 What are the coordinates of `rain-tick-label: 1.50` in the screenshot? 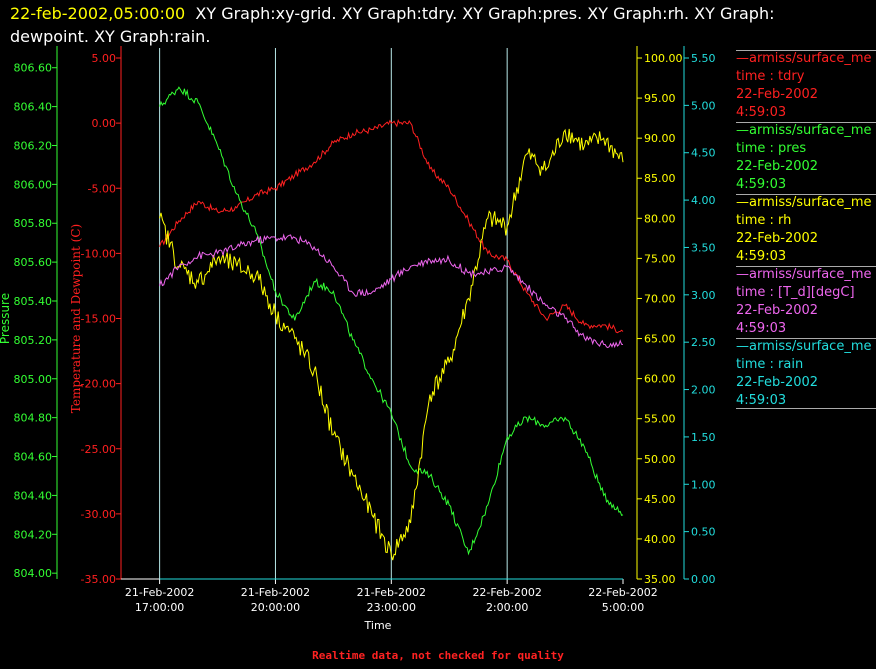 It's located at (703, 437).